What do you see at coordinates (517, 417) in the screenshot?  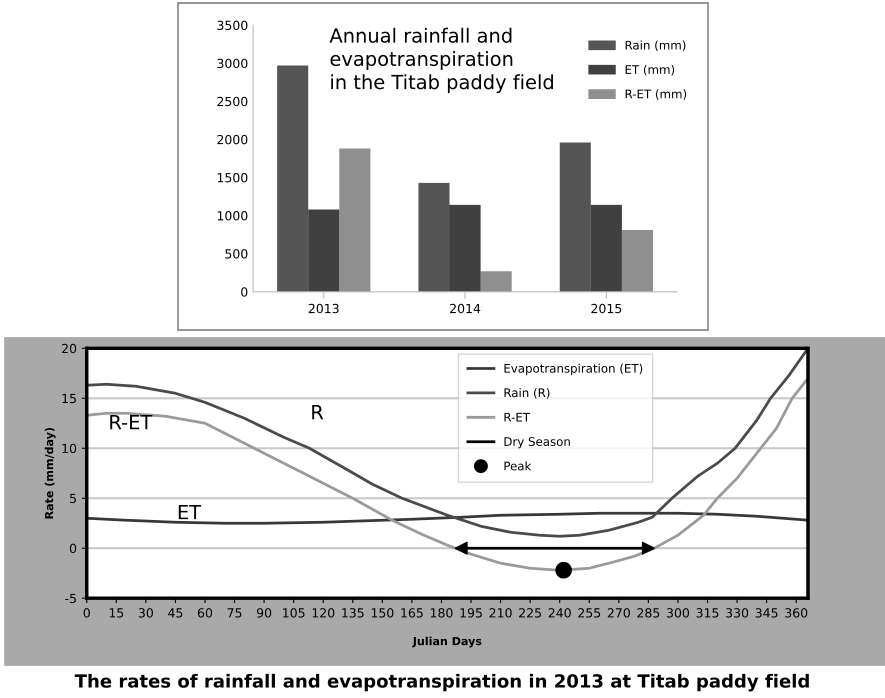 I see `legend-label: R-ET` at bounding box center [517, 417].